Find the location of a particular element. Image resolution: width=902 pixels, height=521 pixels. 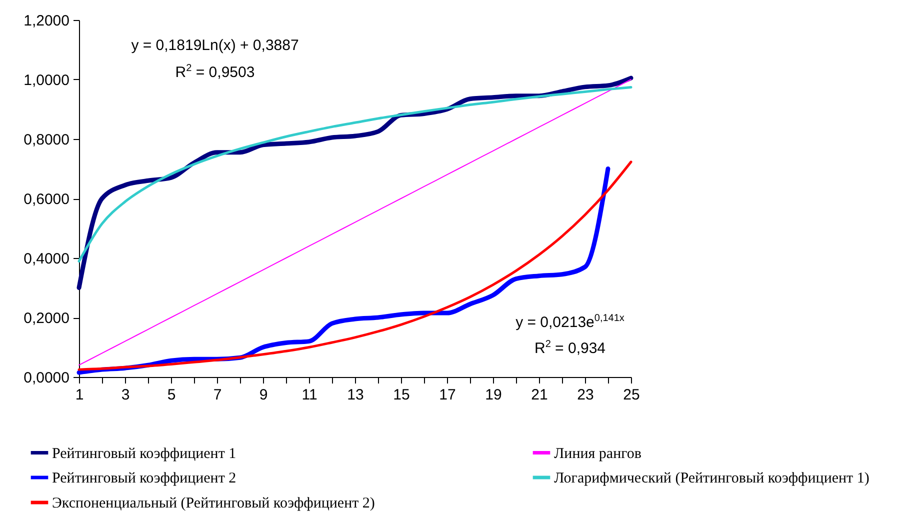

y-tick-label: 0,0000 is located at coordinates (47, 378).